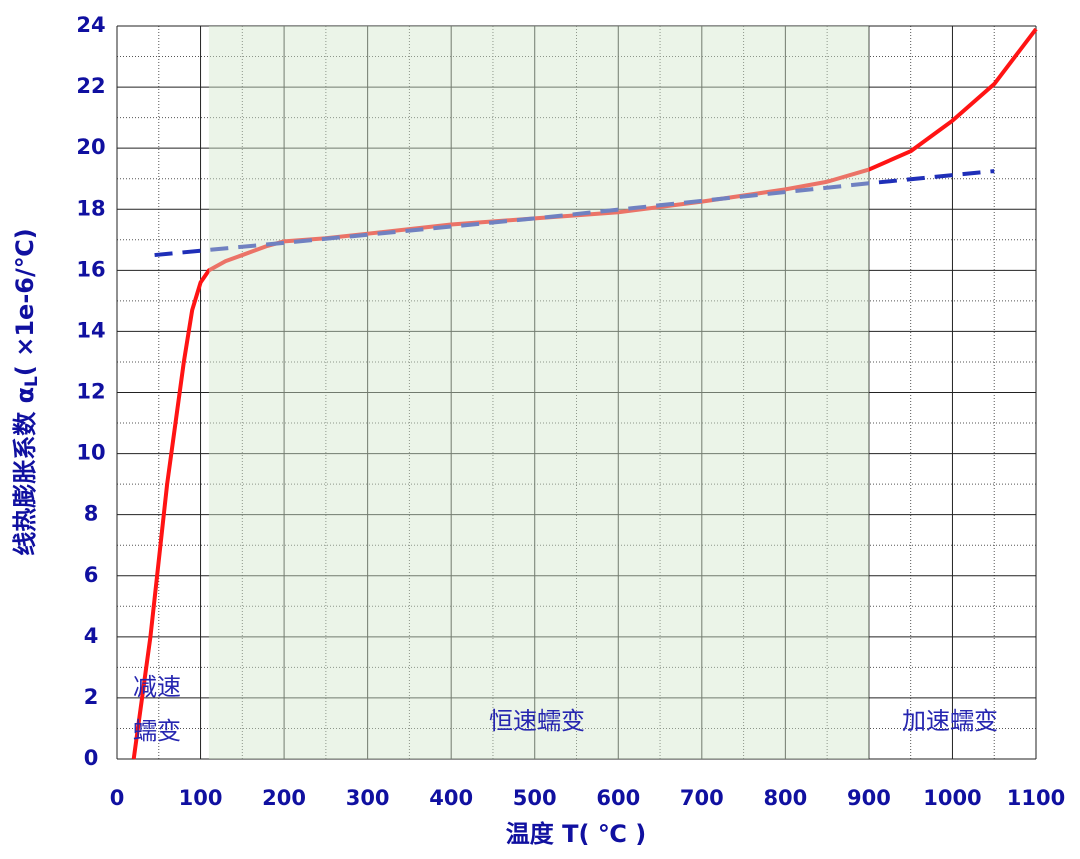 This screenshot has width=1080, height=859. I want to click on x-tick-label: 400, so click(451, 798).